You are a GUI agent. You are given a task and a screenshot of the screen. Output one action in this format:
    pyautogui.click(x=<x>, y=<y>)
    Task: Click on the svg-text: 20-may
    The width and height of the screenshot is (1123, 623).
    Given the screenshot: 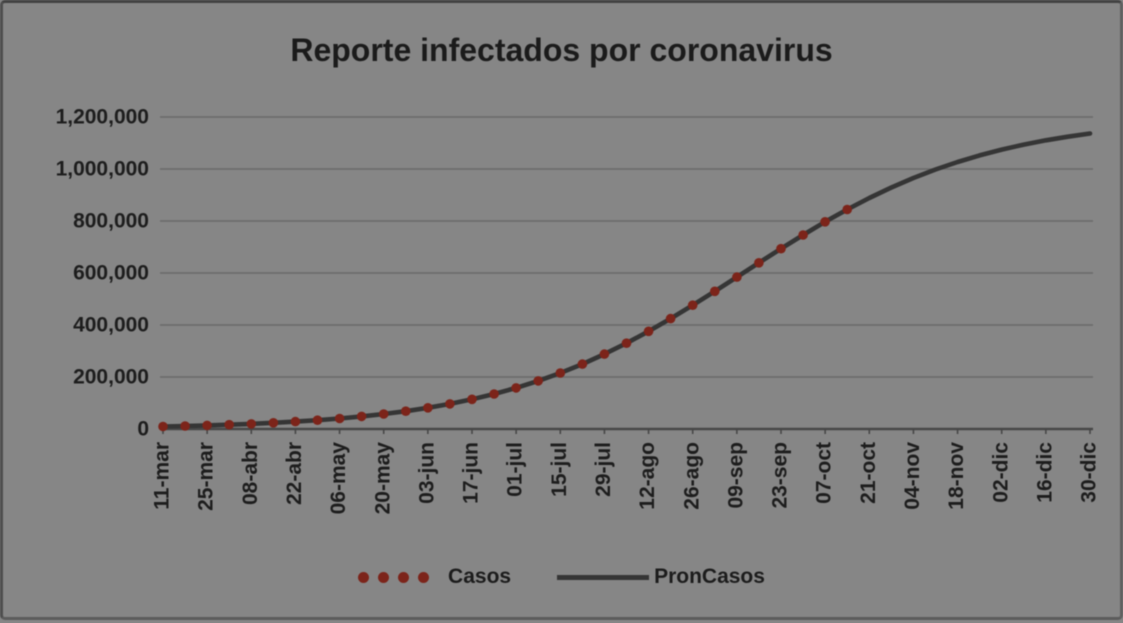 What is the action you would take?
    pyautogui.click(x=382, y=478)
    